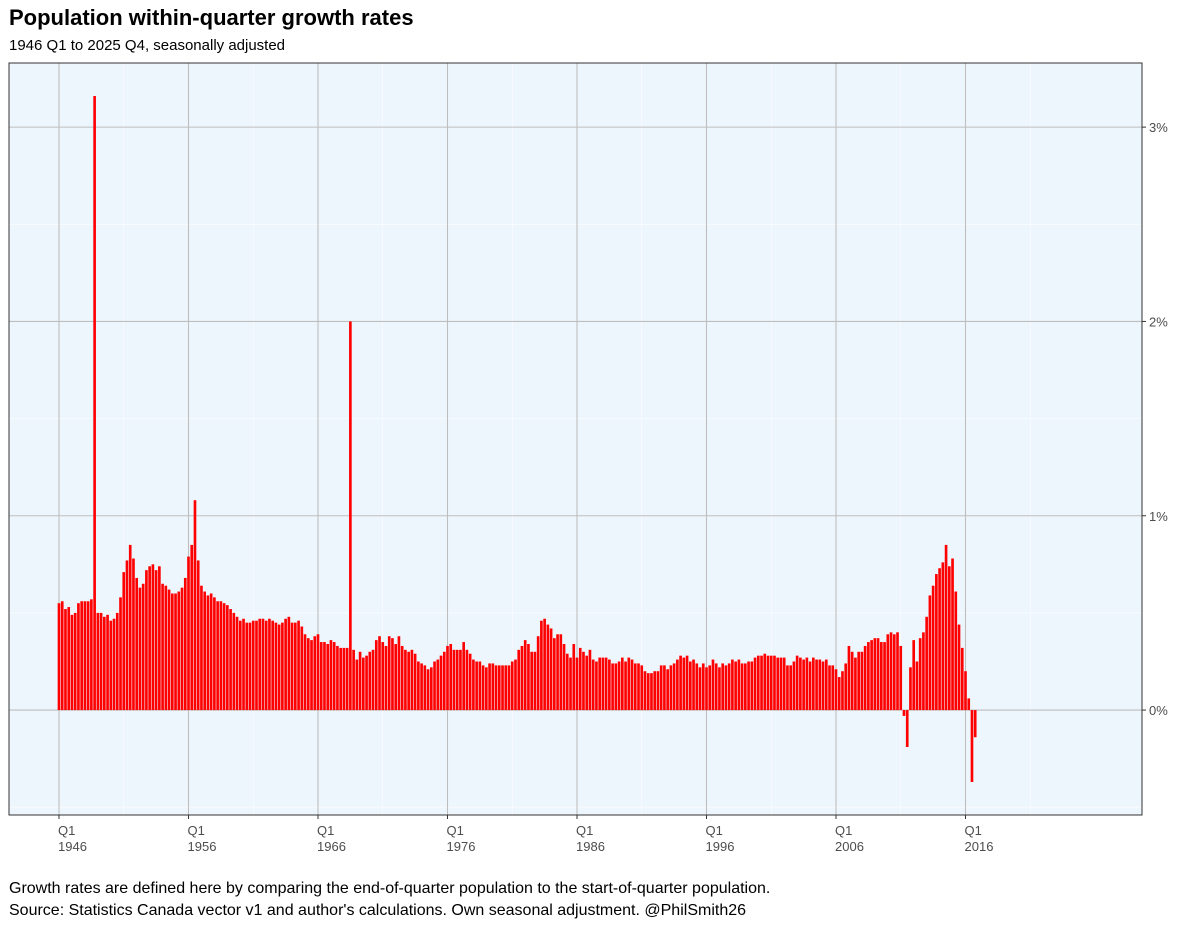 The width and height of the screenshot is (1200, 927). I want to click on bar-1997-q1, so click(719, 689).